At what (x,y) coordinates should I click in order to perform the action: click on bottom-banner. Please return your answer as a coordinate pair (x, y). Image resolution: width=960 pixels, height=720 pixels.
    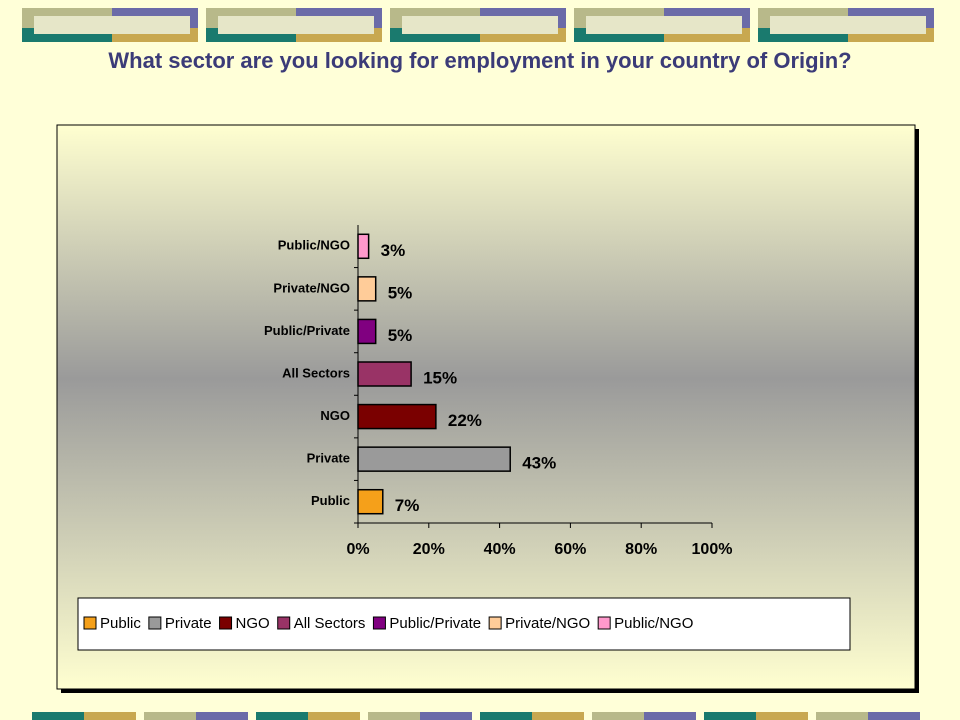
    Looking at the image, I should click on (476, 716).